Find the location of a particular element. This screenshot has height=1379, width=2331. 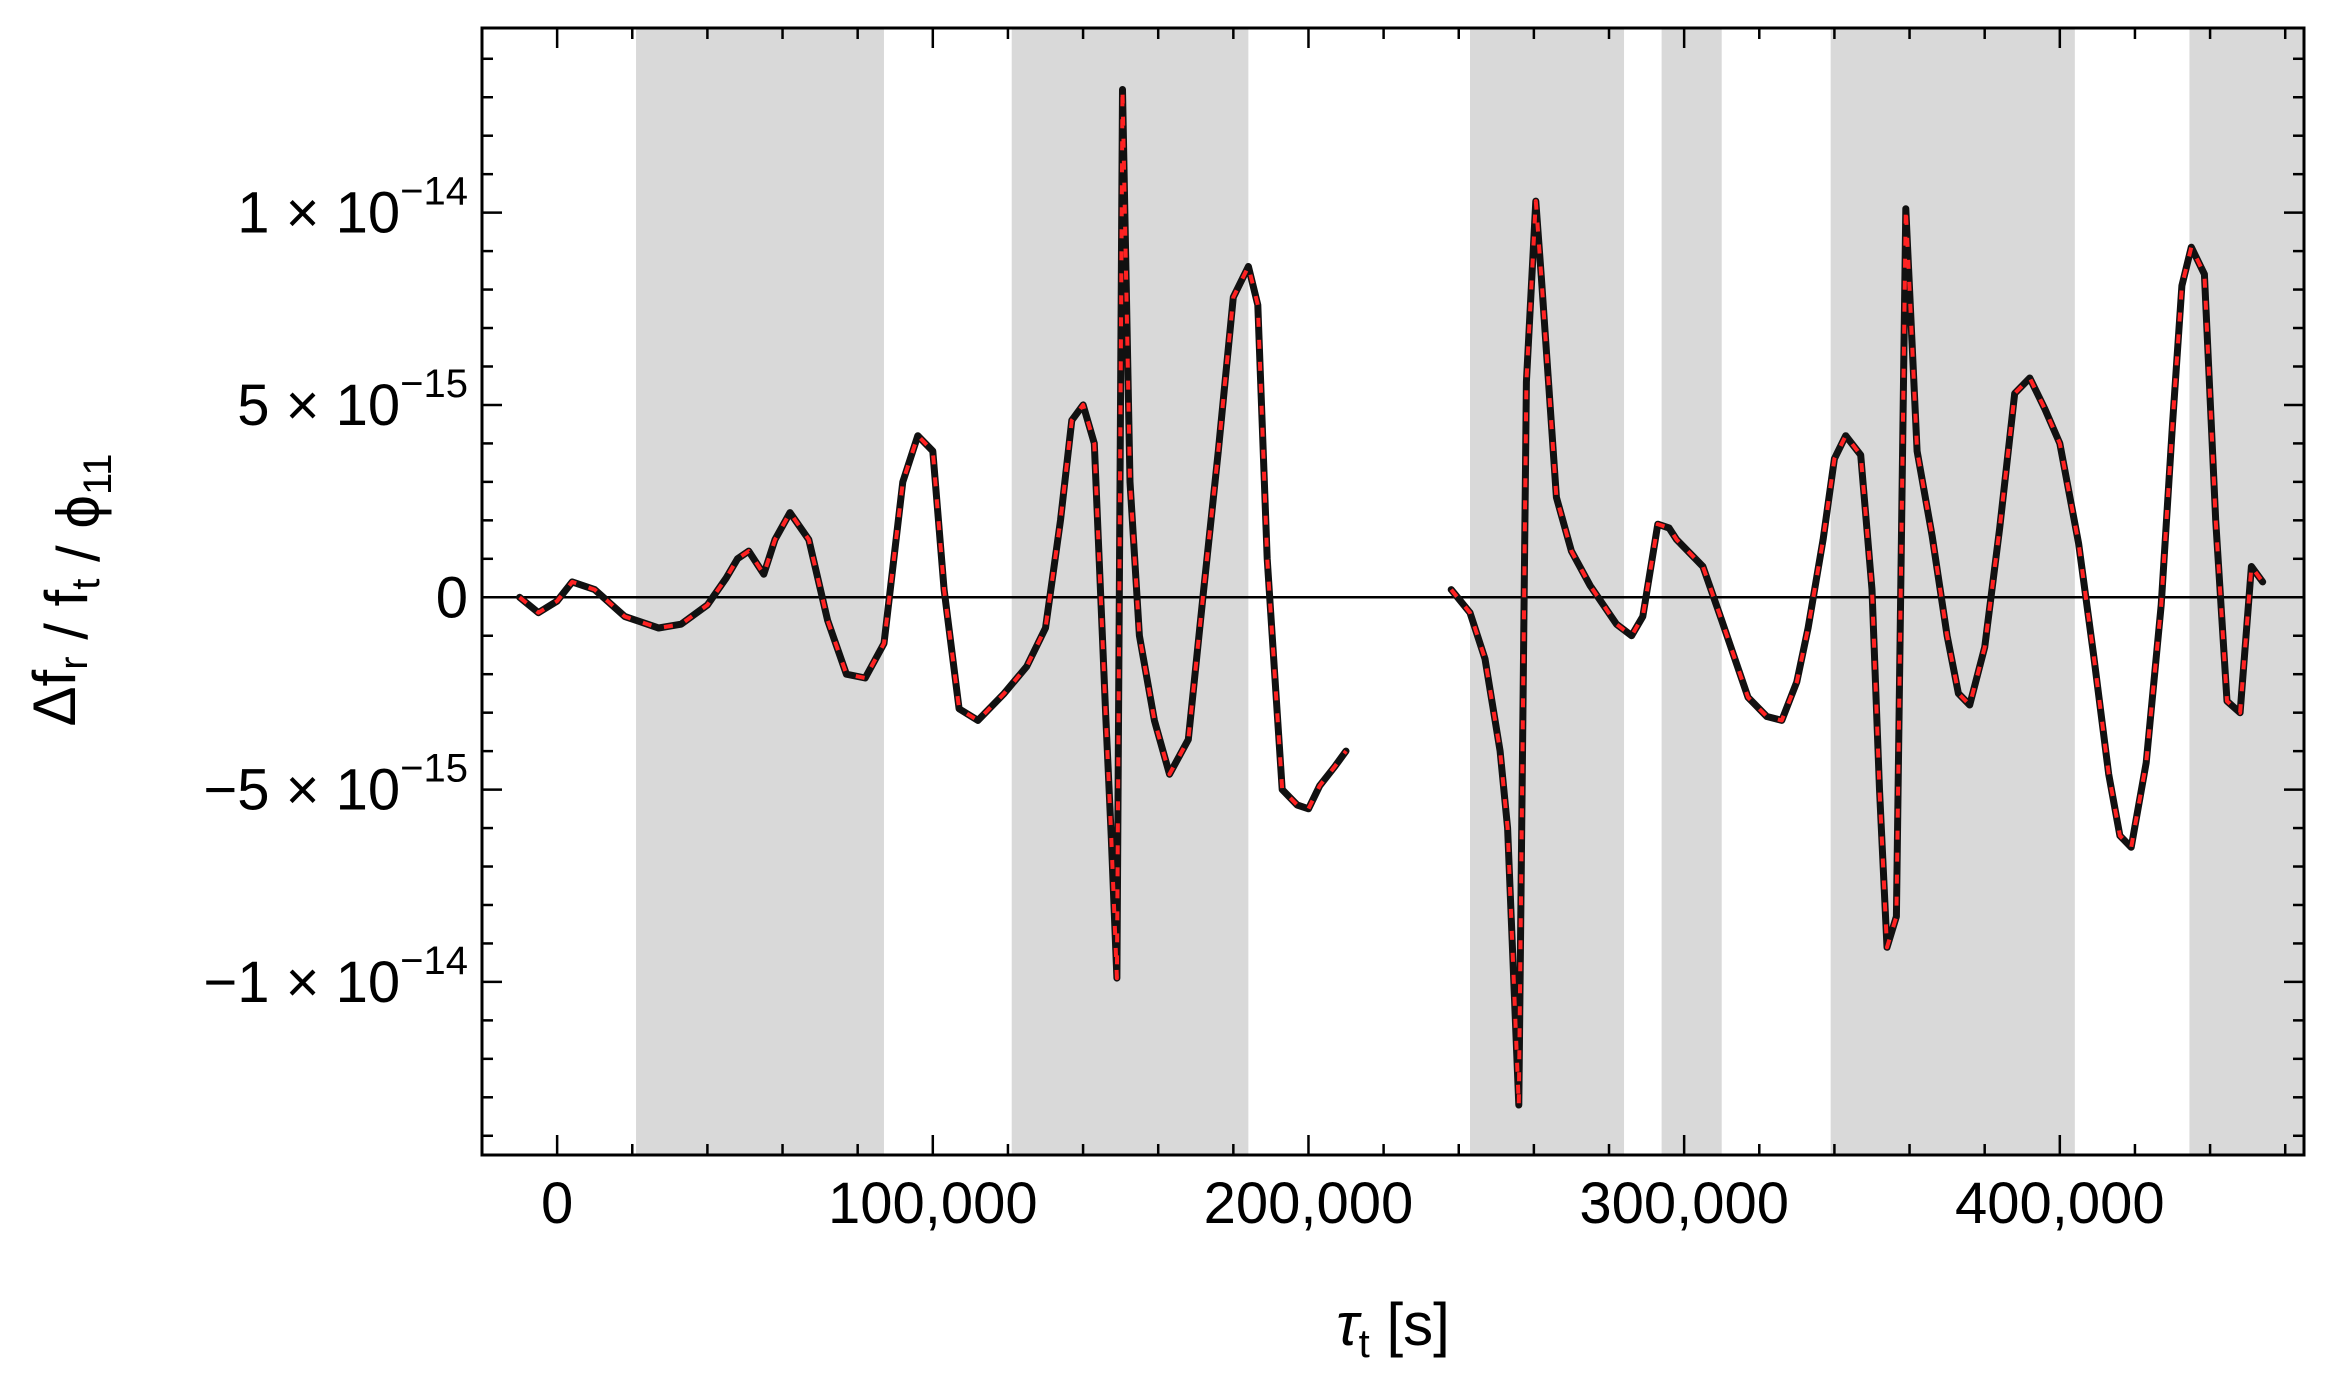

y-tick-labels: 1 × 10−14 5 × 10−15 0 −5 × 10−15 −1 × 10−14 is located at coordinates (335, 592).